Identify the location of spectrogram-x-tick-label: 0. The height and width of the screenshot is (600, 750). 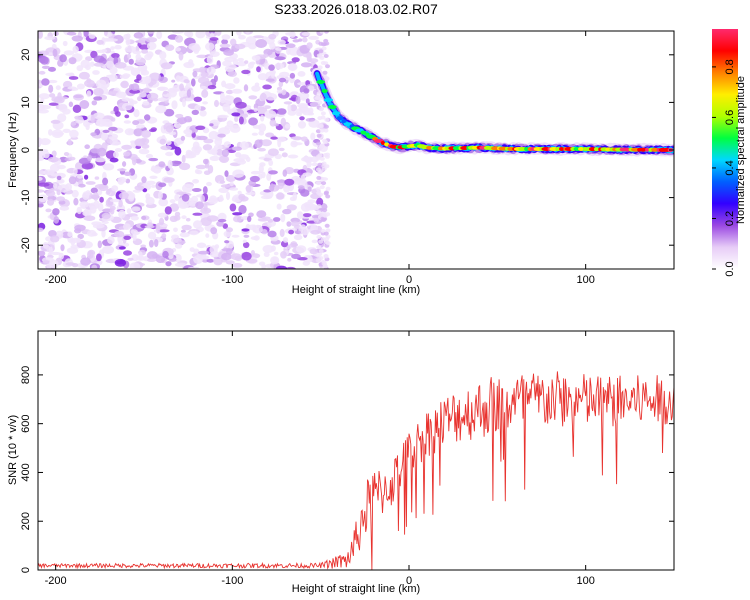
(409, 280).